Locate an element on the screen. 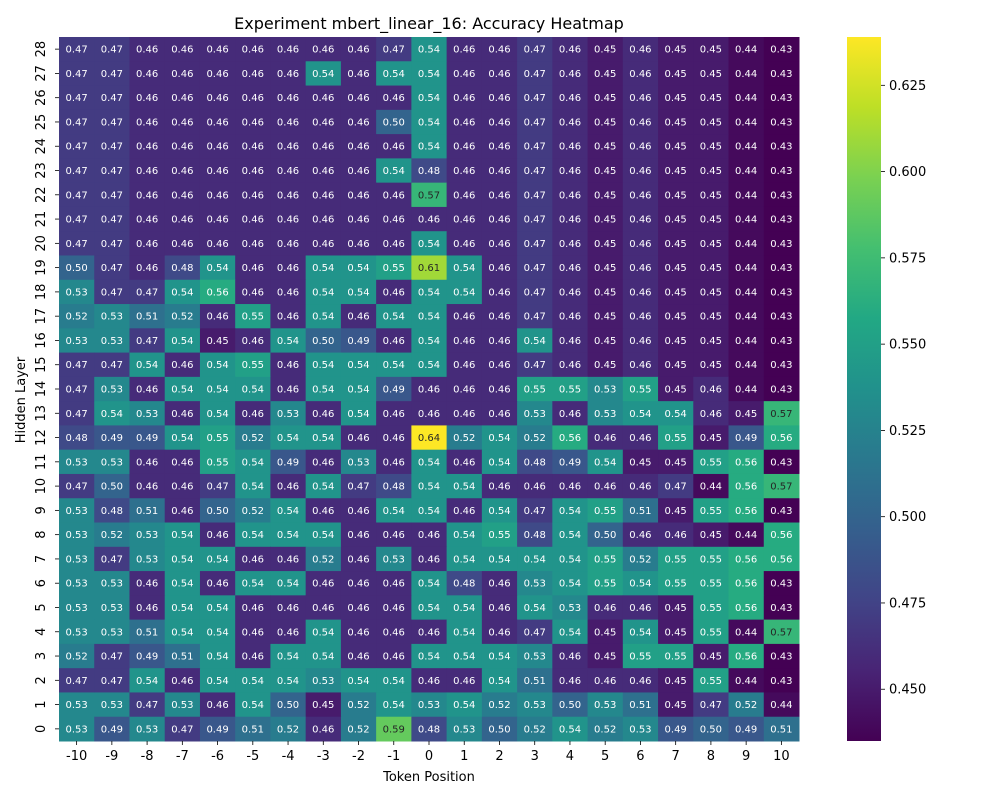 Image resolution: width=1000 pixels, height=800 pixels. cell-value-label: 0.51 is located at coordinates (253, 729).